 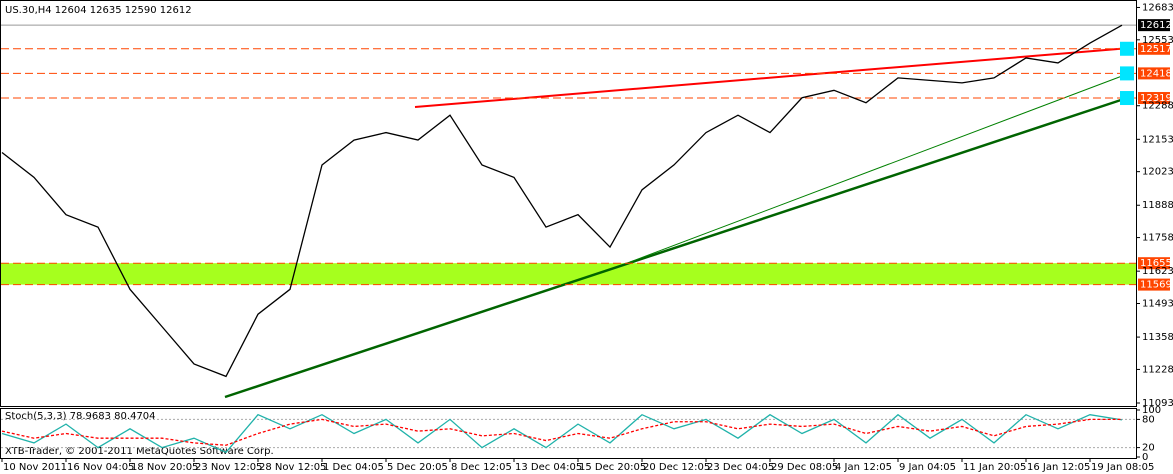 What do you see at coordinates (1058, 467) in the screenshot?
I see `x-tick-label: 16 Jan 12:05` at bounding box center [1058, 467].